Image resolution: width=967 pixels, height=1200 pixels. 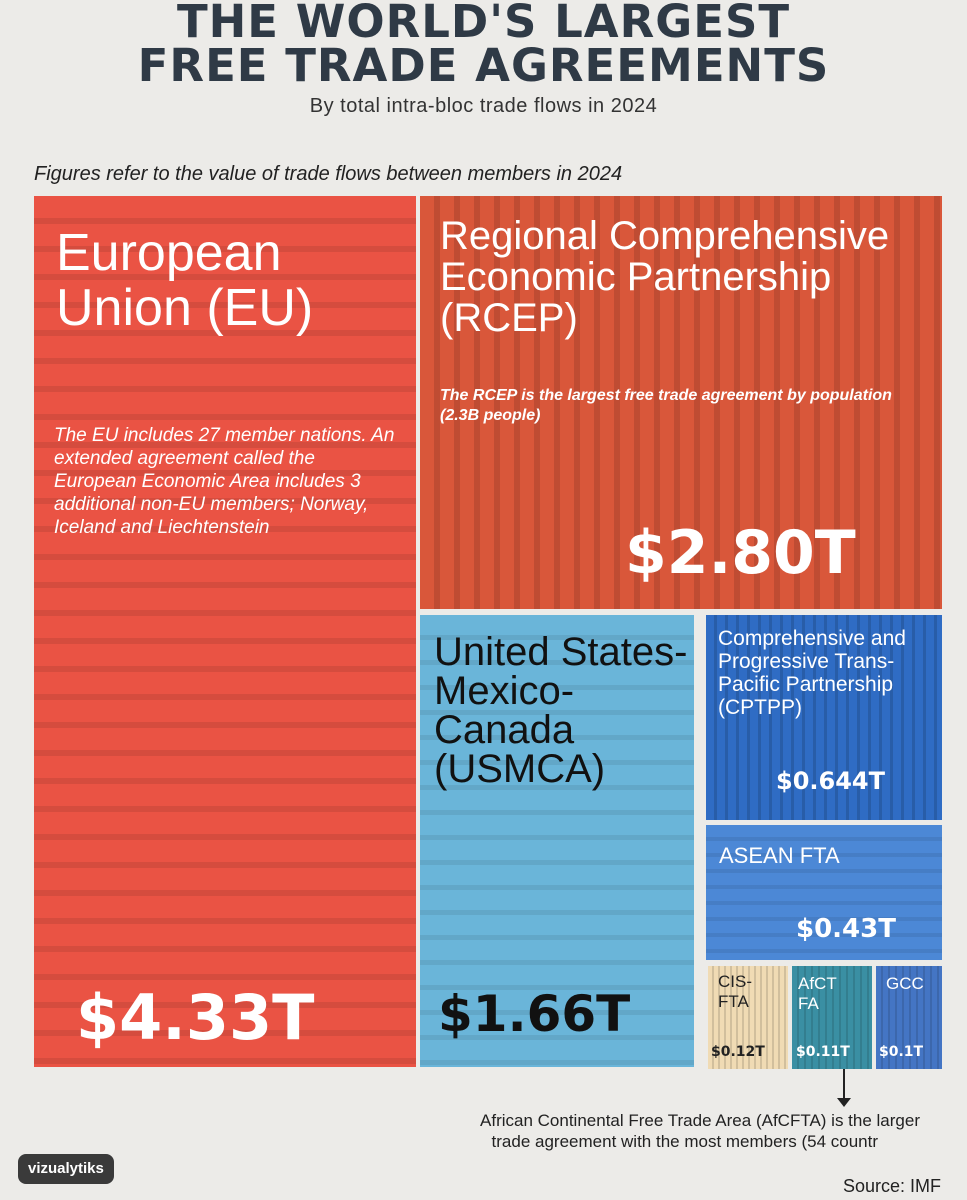 I want to click on eu-value: $4.33T, so click(x=195, y=1017).